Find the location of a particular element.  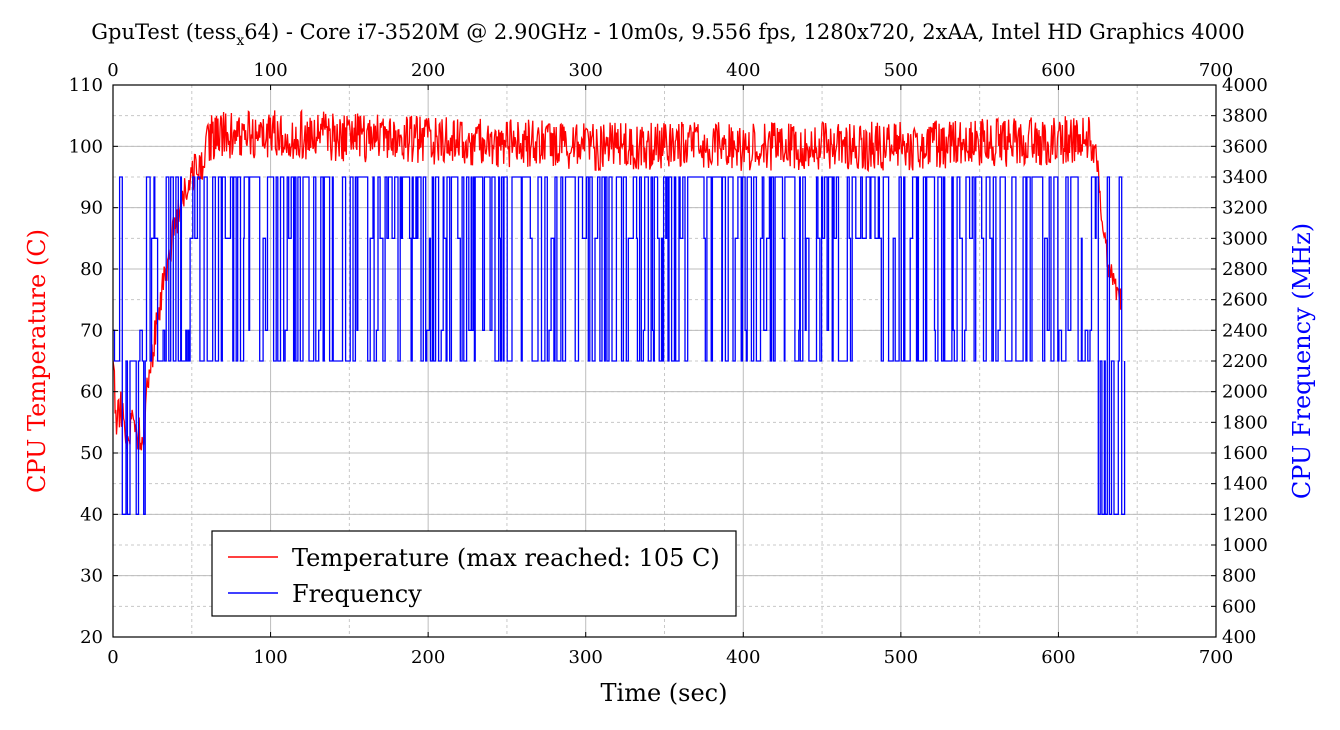

x-tick-label-top: 500 is located at coordinates (901, 70).